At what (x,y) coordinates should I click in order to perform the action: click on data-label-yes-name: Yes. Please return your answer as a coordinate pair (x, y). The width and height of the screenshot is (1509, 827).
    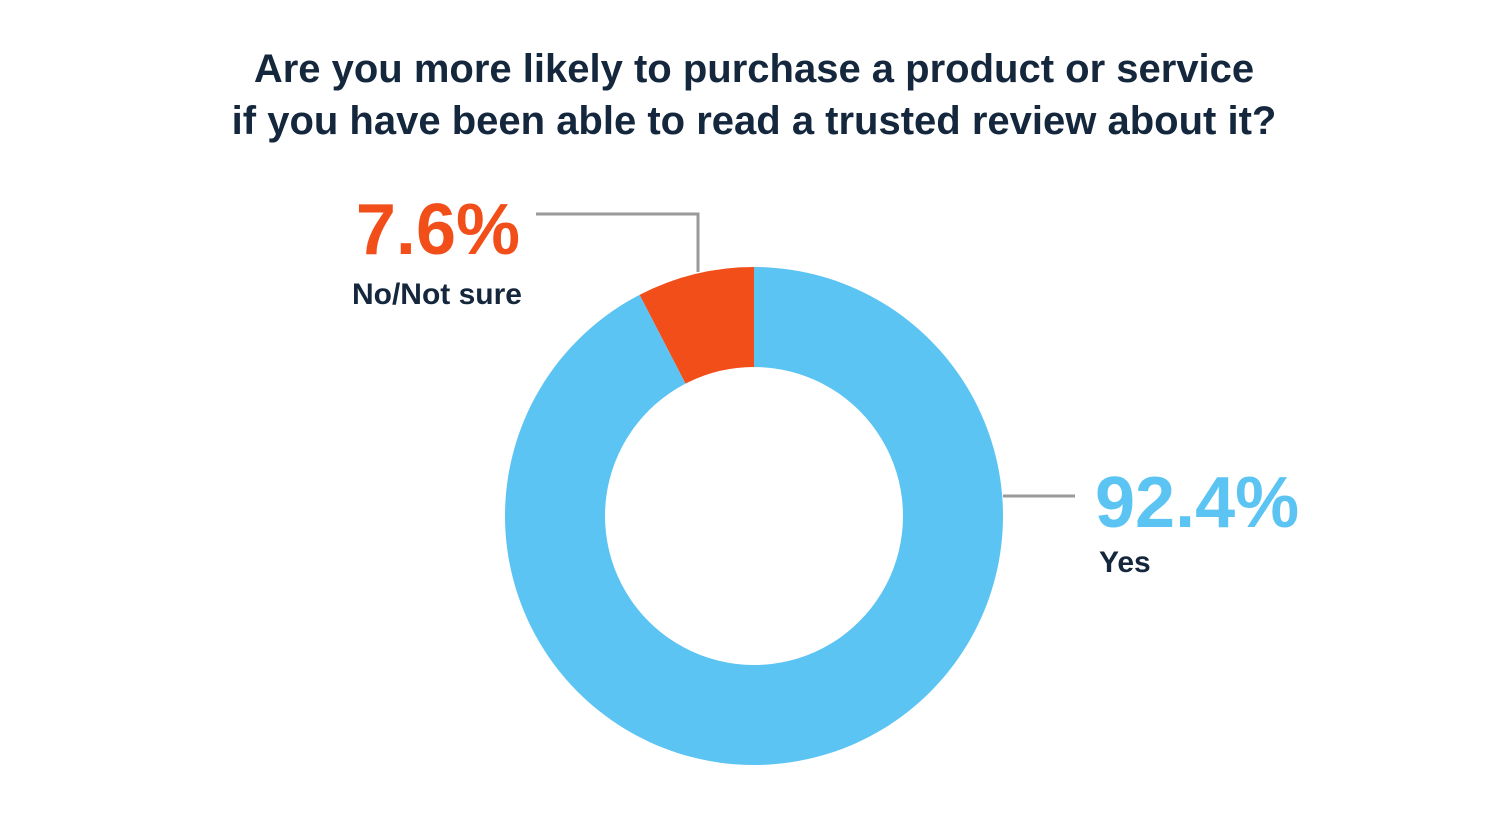
    Looking at the image, I should click on (1125, 562).